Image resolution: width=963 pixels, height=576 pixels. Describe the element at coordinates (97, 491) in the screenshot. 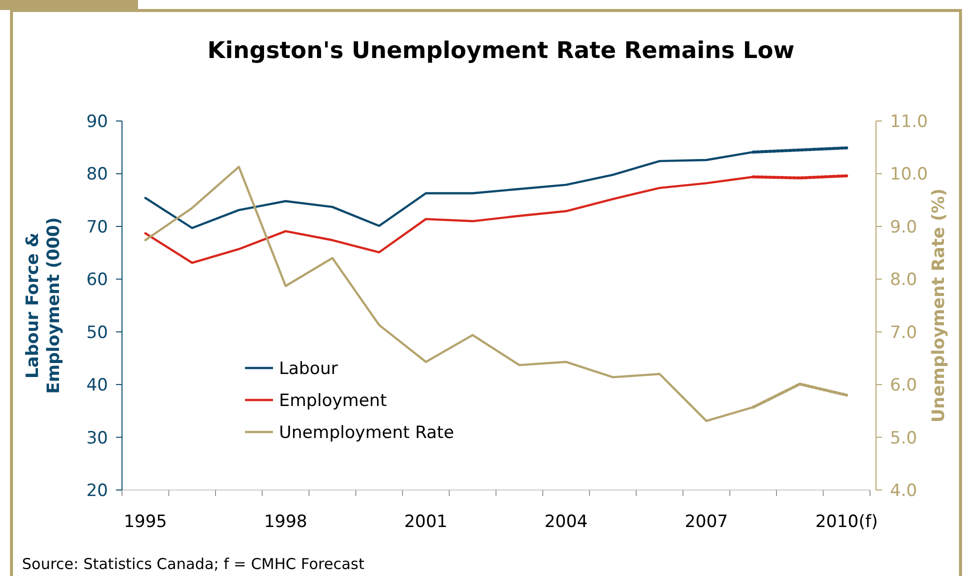

I see `y-tick-label: 20` at that location.